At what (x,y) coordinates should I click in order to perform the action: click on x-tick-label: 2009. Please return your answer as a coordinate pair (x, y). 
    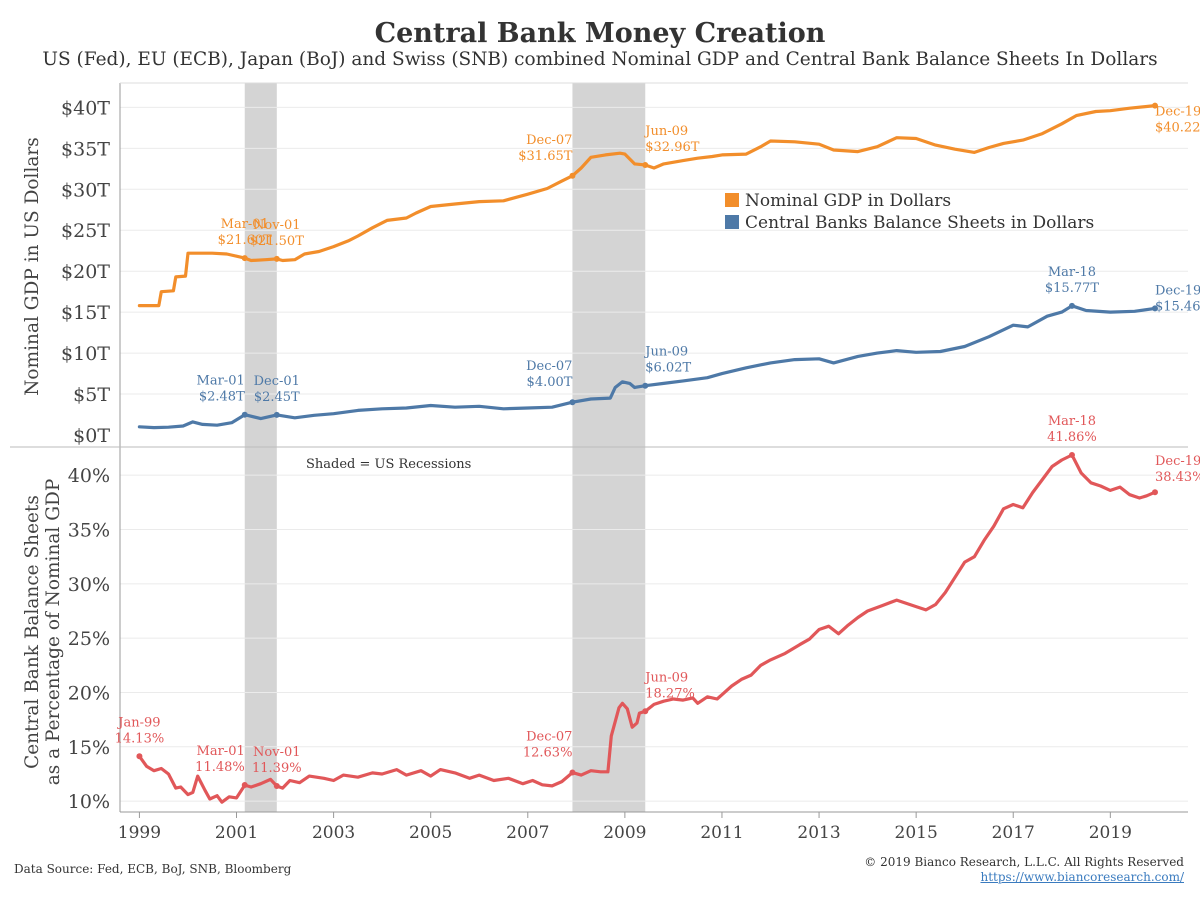
    Looking at the image, I should click on (624, 833).